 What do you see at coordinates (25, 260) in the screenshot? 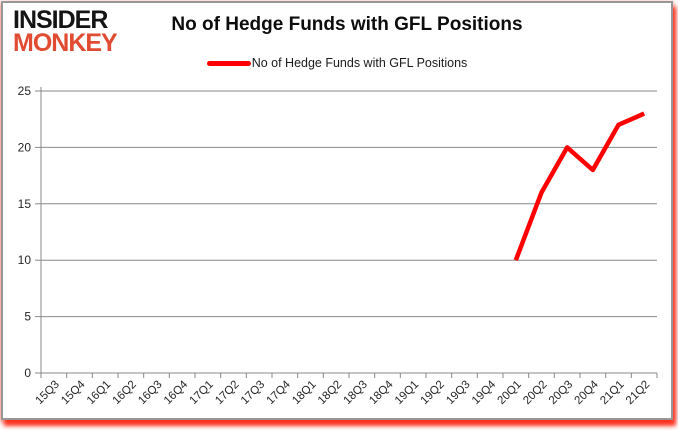
I see `y-tick-label: 10` at bounding box center [25, 260].